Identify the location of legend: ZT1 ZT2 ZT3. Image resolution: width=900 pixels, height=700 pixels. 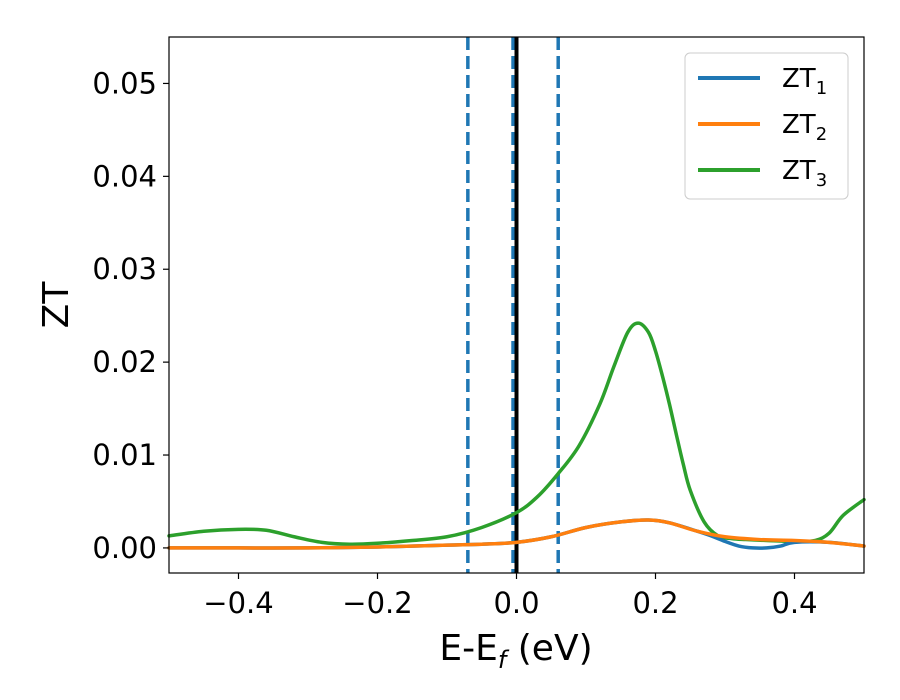
(766, 126).